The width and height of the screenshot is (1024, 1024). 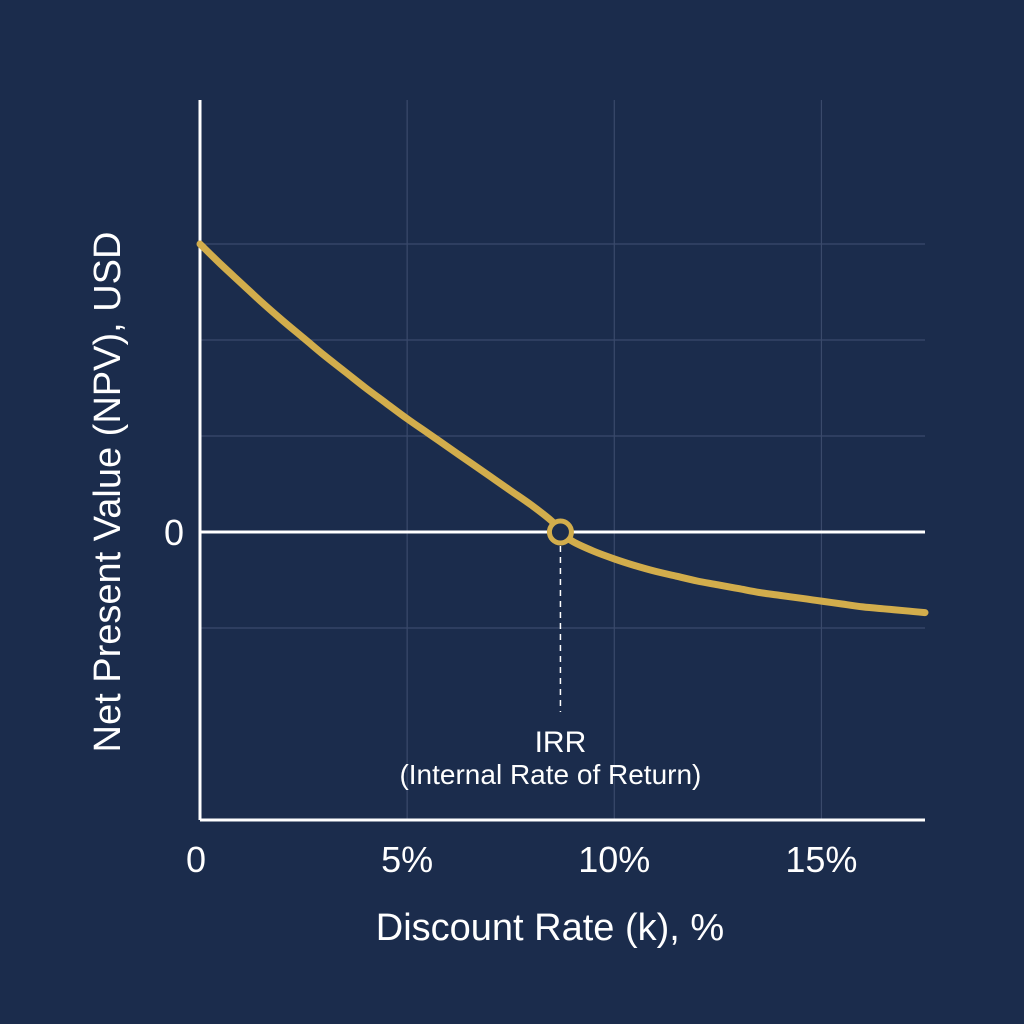 I want to click on x-tick-label: 5%, so click(x=407, y=859).